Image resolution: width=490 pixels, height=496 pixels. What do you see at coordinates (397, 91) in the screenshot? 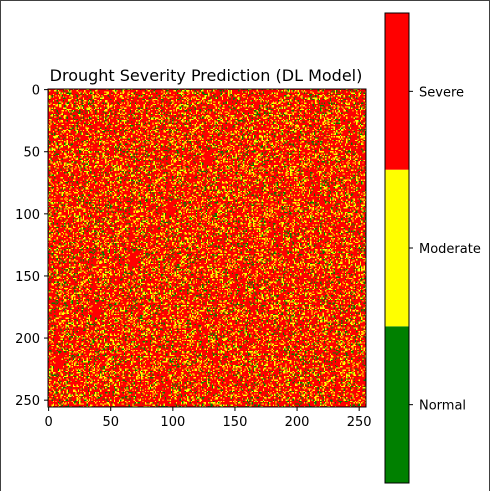
I see `colorbar-segment-severe` at bounding box center [397, 91].